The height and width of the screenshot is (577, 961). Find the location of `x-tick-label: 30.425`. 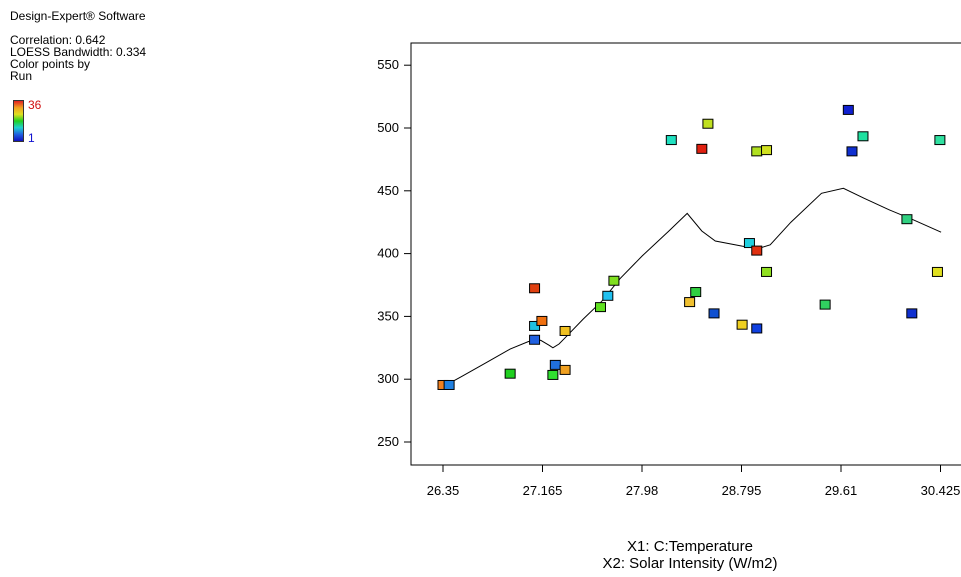

x-tick-label: 30.425 is located at coordinates (941, 490).